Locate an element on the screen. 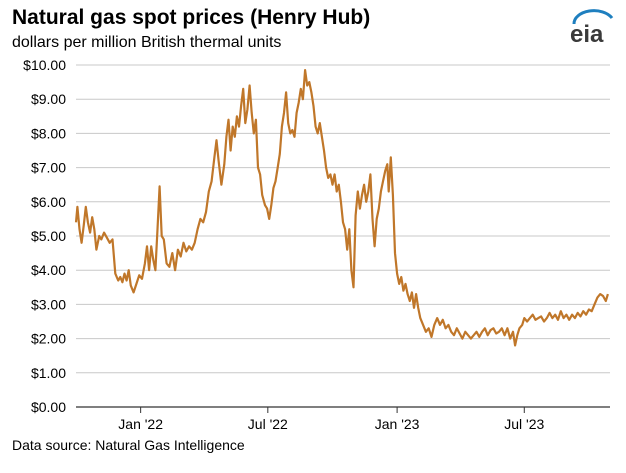 This screenshot has width=626, height=473. y-tick-label: $0.00 is located at coordinates (48, 407).